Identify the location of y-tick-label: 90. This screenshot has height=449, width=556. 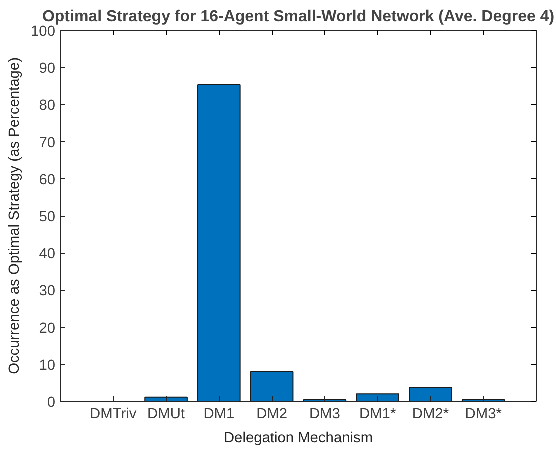
(47, 69).